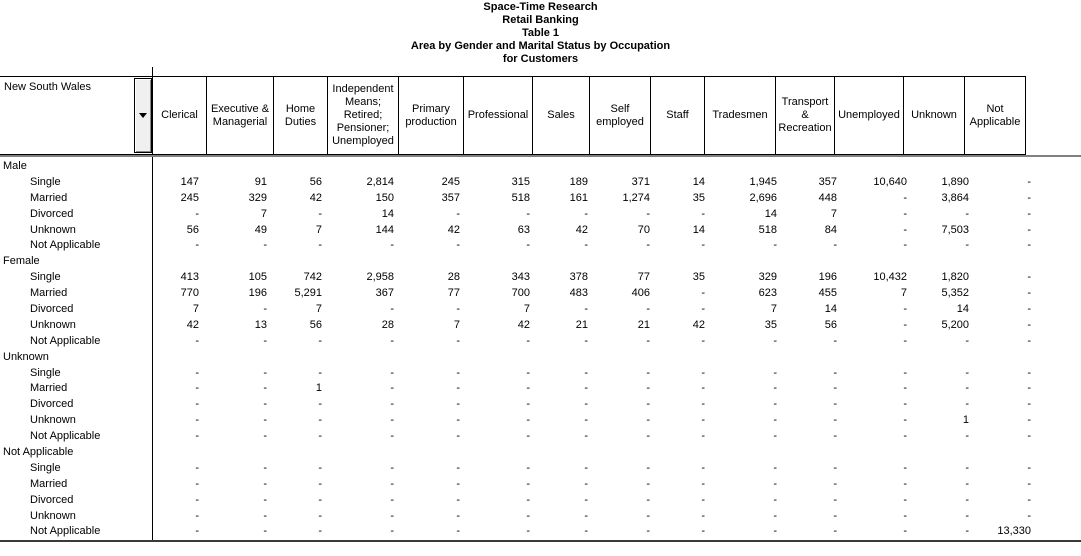 Image resolution: width=1081 pixels, height=556 pixels. What do you see at coordinates (767, 277) in the screenshot?
I see `value-cell: 329` at bounding box center [767, 277].